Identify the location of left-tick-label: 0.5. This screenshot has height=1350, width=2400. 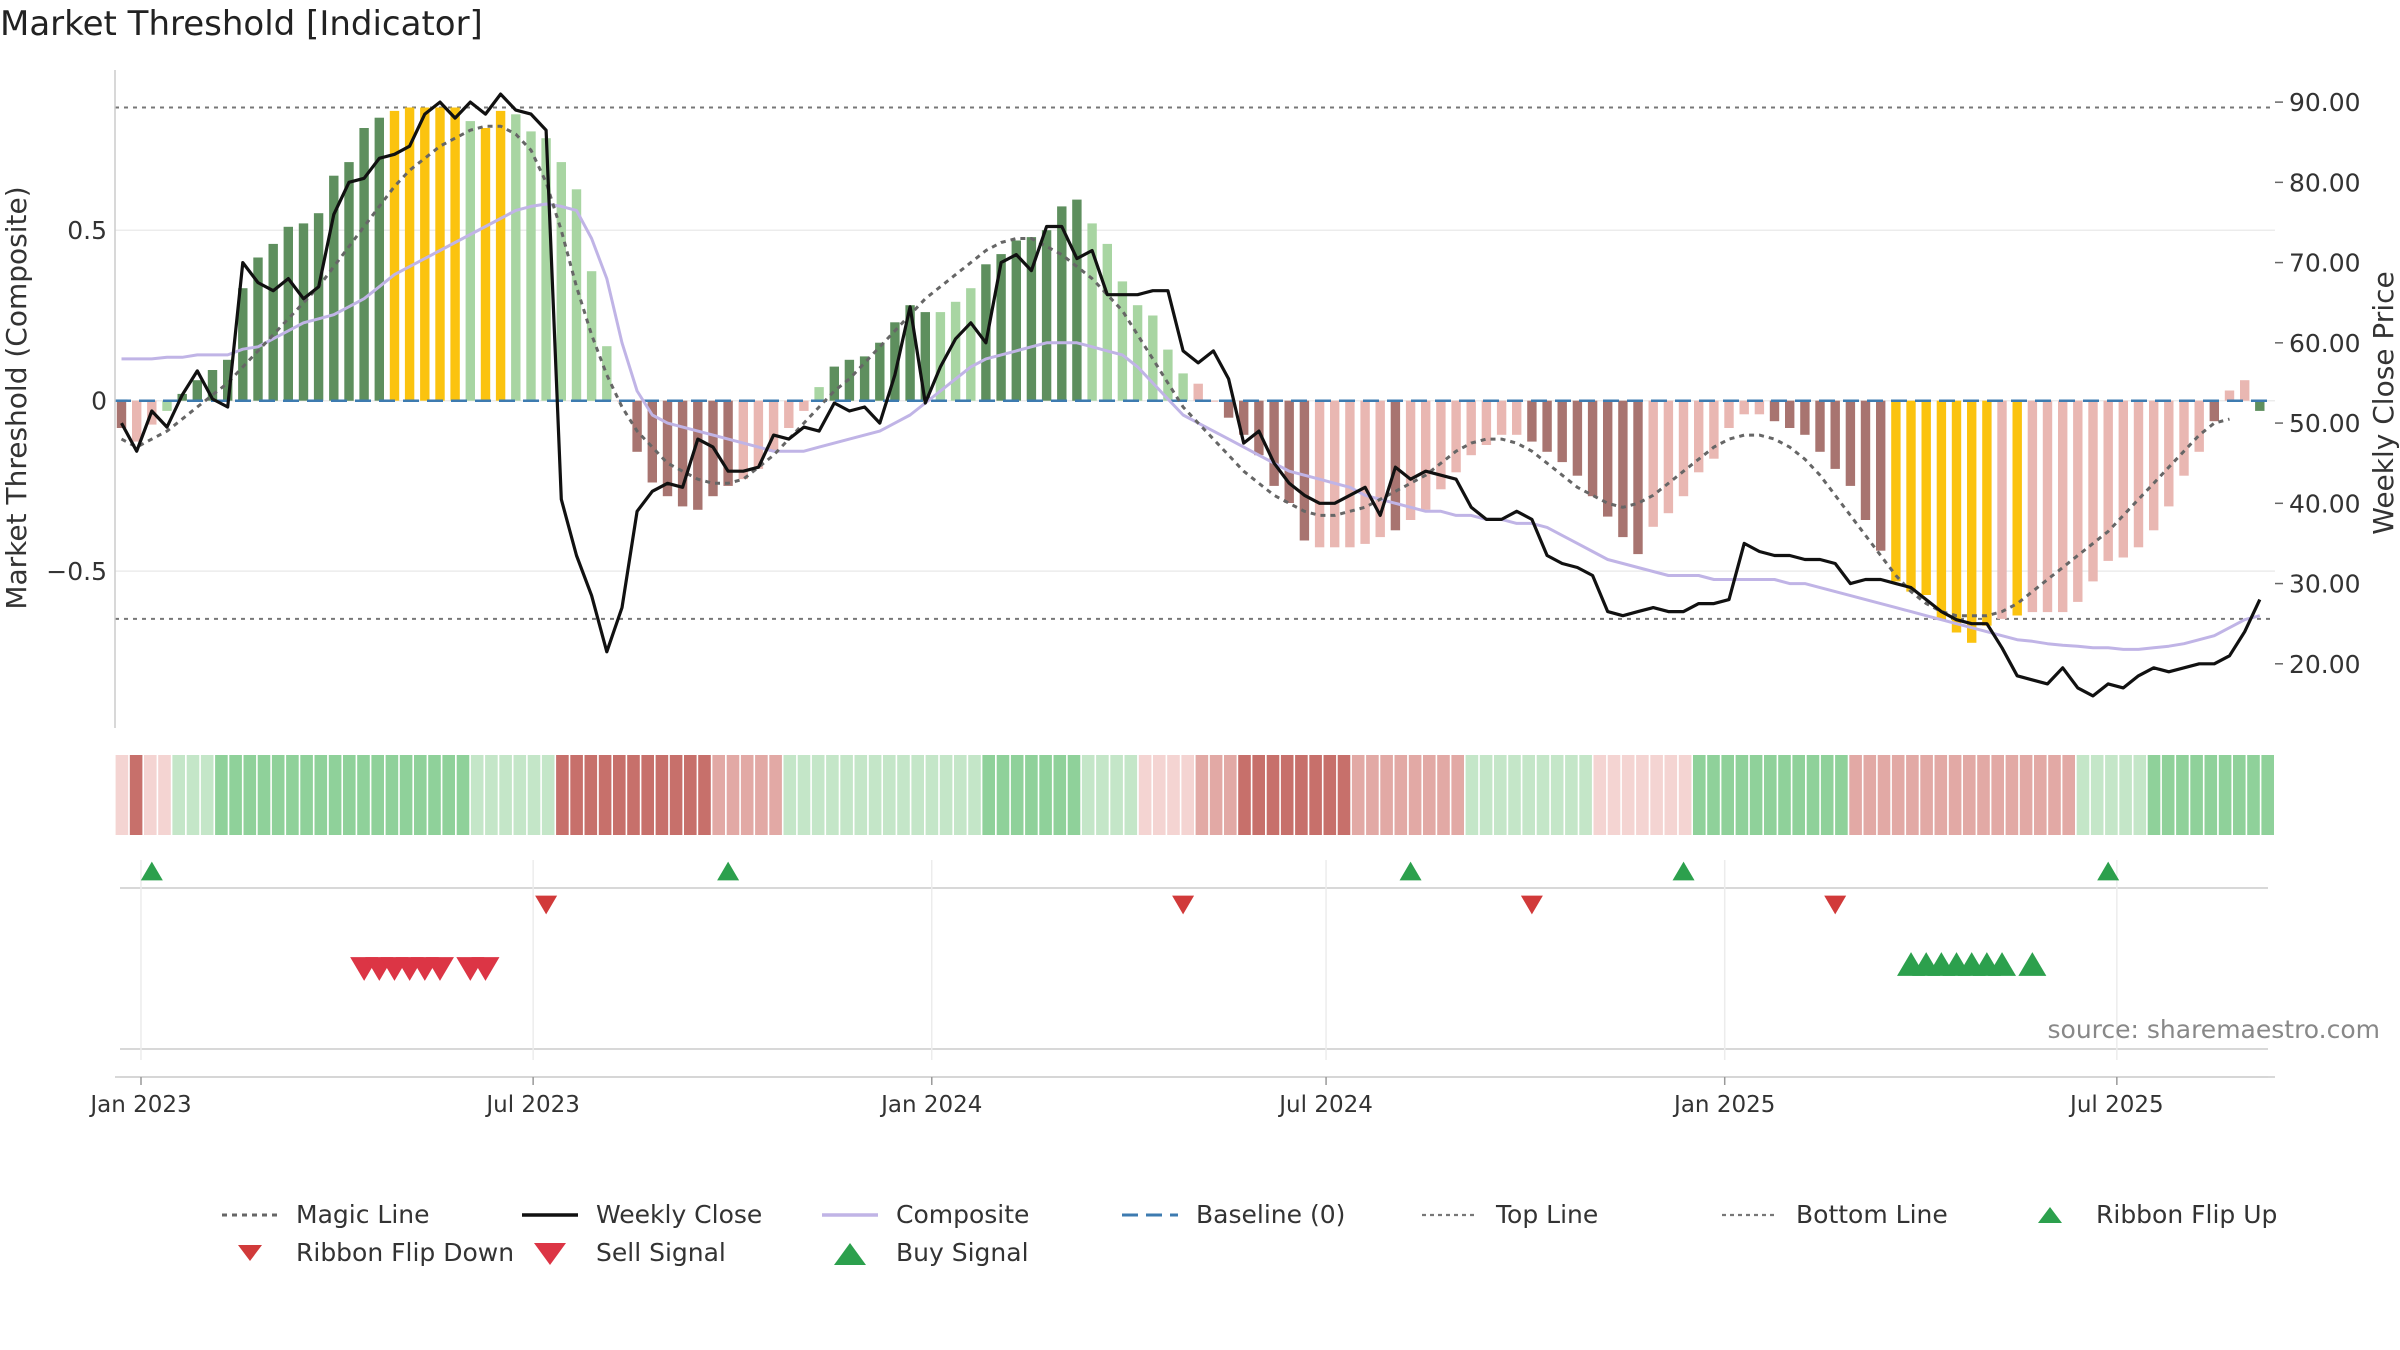
(87, 230).